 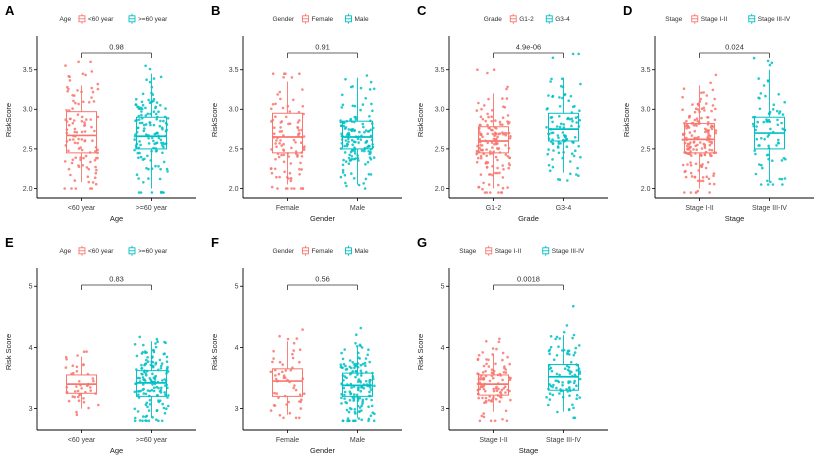 I want to click on panel-letter: G, so click(x=422, y=242).